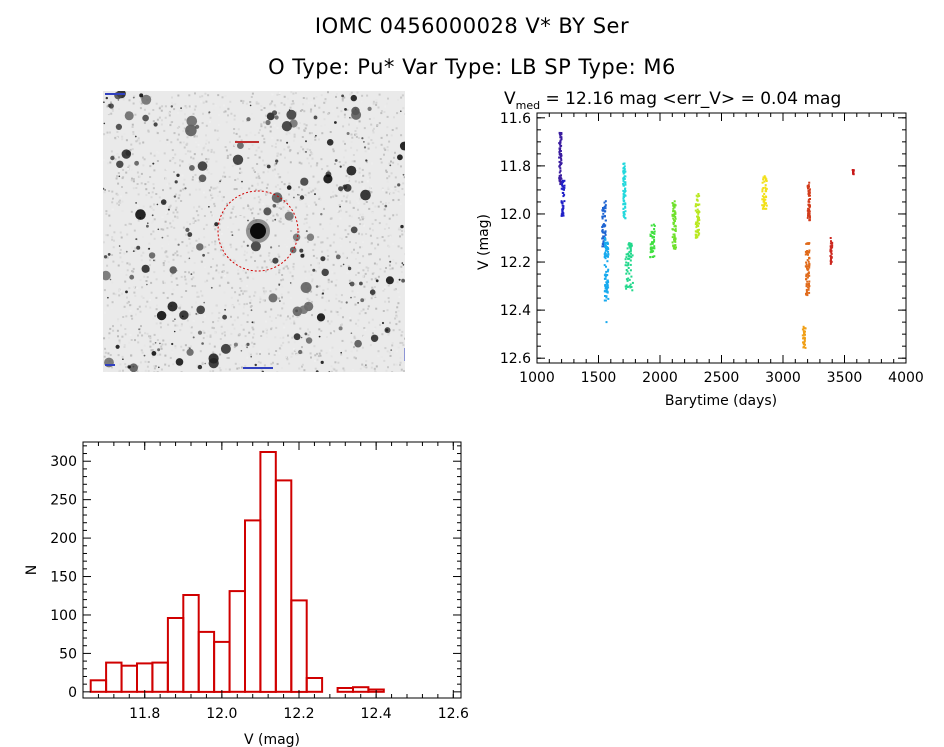  Describe the element at coordinates (253, 606) in the screenshot. I see `histogram-bar` at that location.